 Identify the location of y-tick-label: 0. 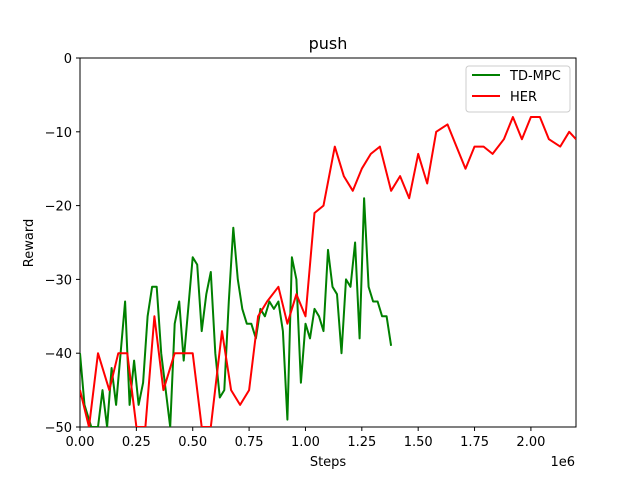
(68, 59).